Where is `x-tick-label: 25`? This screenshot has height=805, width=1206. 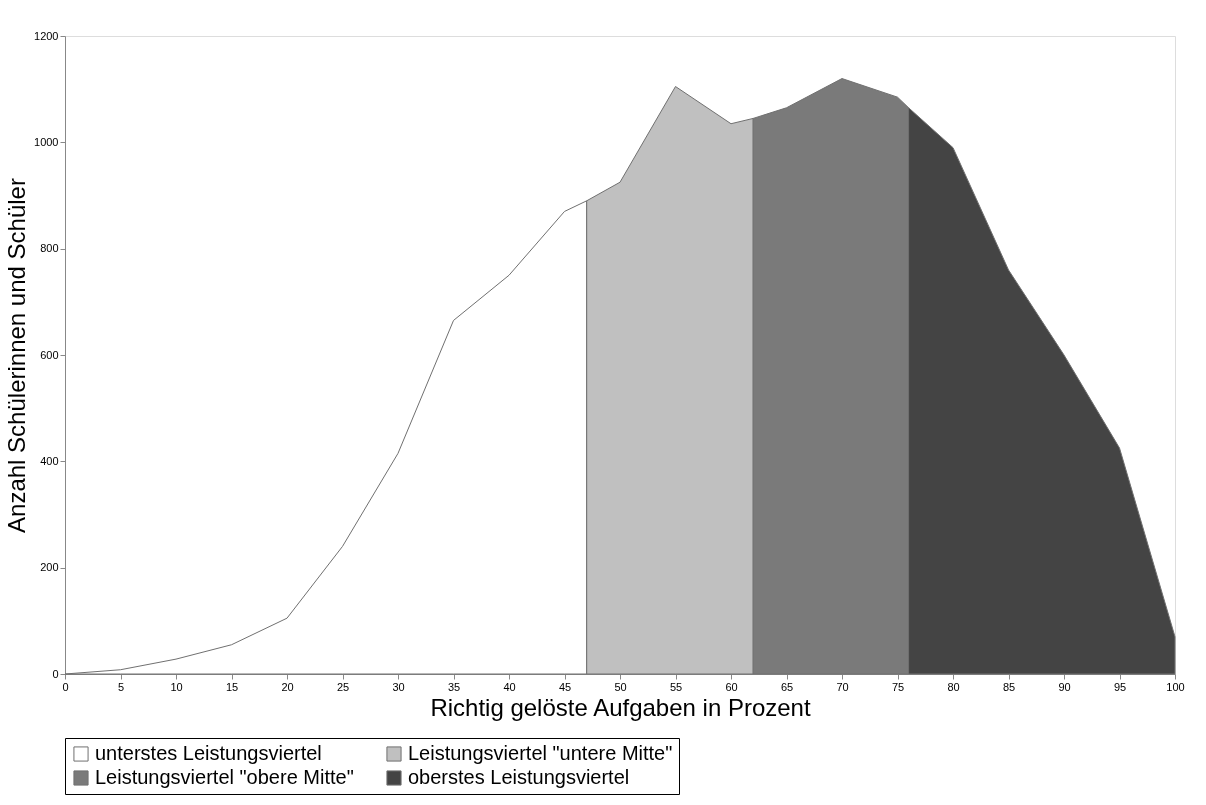 x-tick-label: 25 is located at coordinates (343, 686).